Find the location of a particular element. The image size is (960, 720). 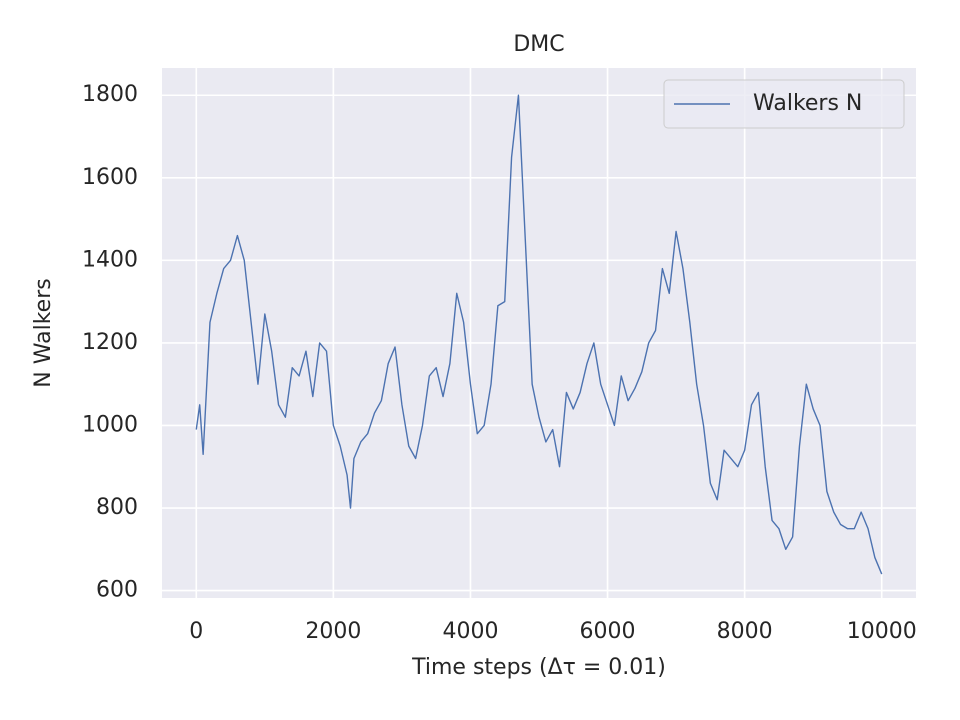

y-tick-label: 600 is located at coordinates (117, 590).